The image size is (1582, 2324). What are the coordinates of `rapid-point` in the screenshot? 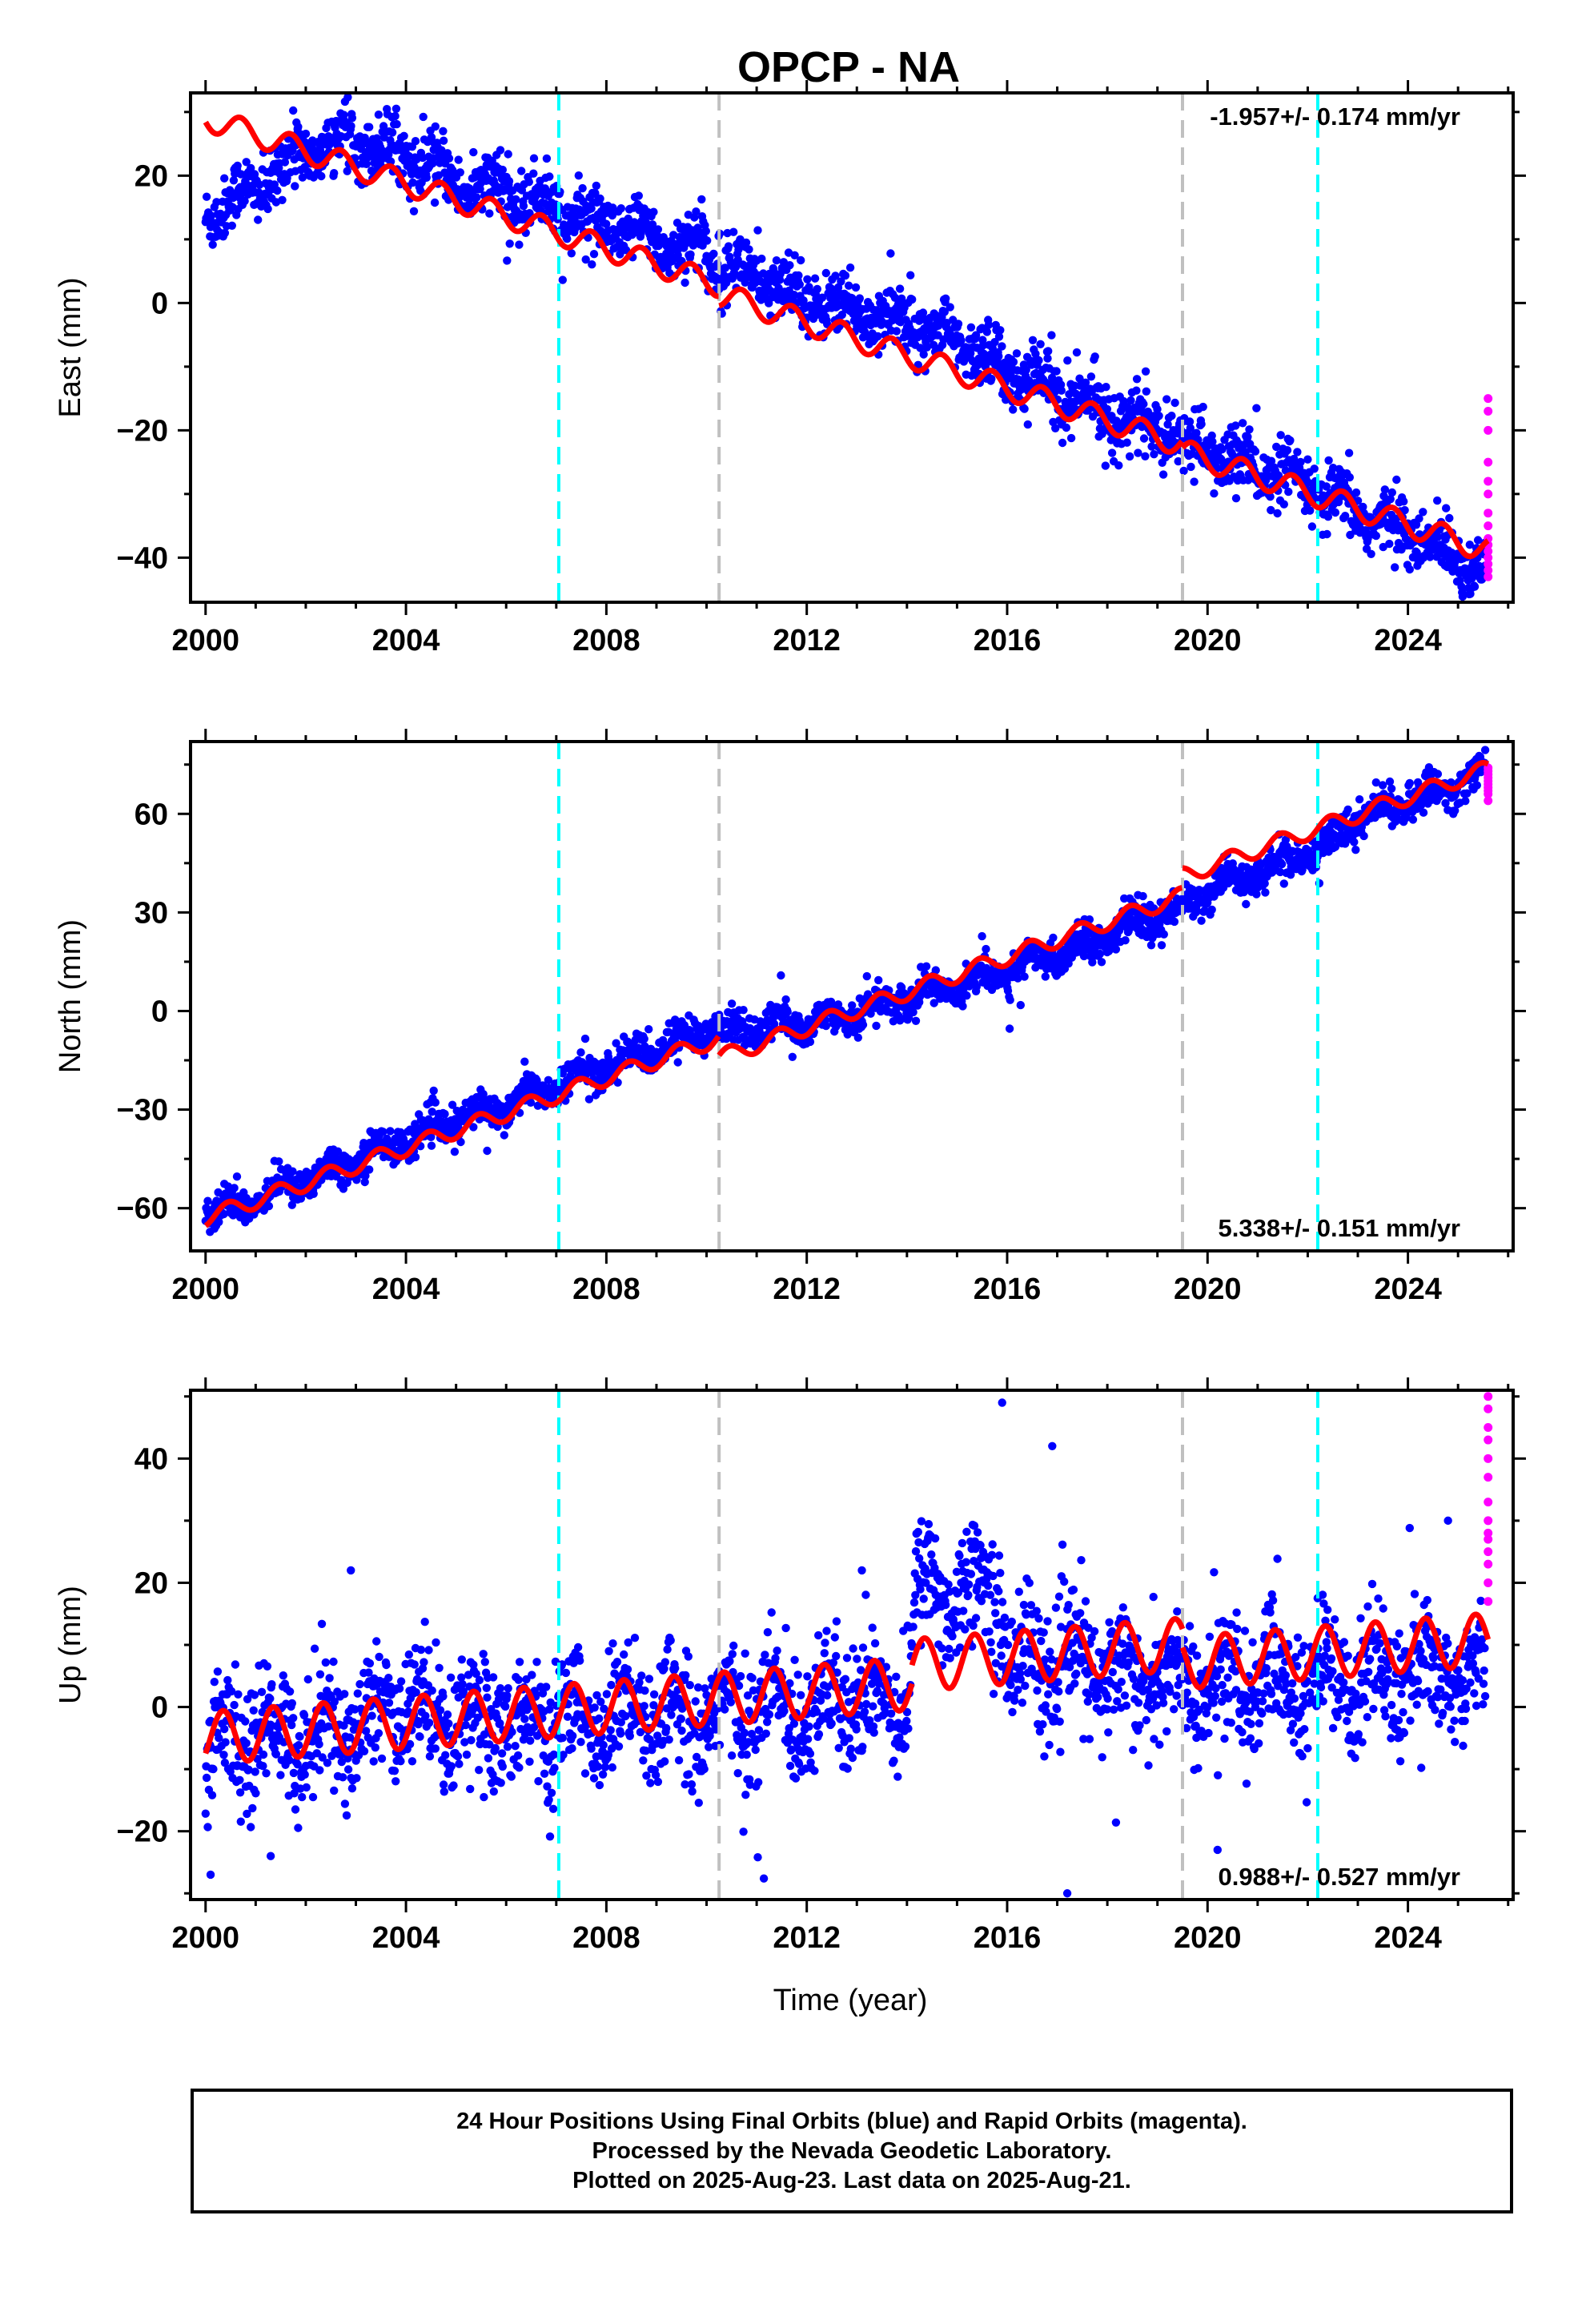 It's located at (1489, 801).